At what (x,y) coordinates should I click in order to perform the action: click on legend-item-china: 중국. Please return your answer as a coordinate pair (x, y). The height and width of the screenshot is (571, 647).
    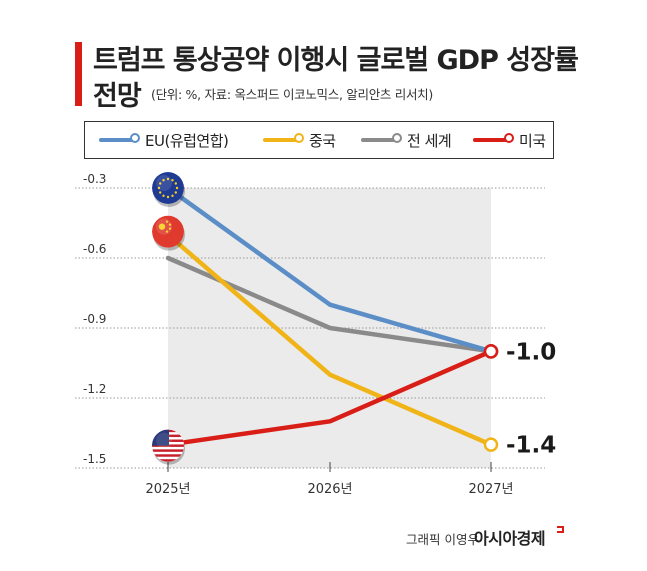
    Looking at the image, I should click on (299, 140).